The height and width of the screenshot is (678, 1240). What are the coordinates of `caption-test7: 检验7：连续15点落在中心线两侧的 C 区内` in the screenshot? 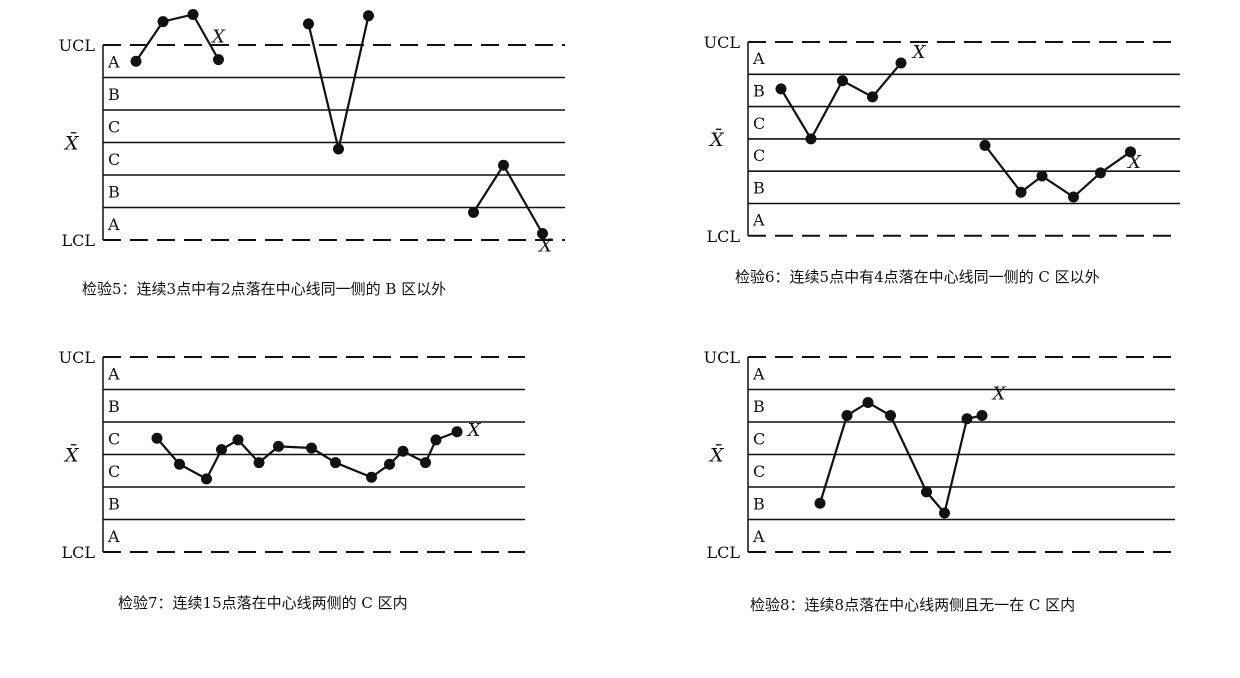 It's located at (263, 603).